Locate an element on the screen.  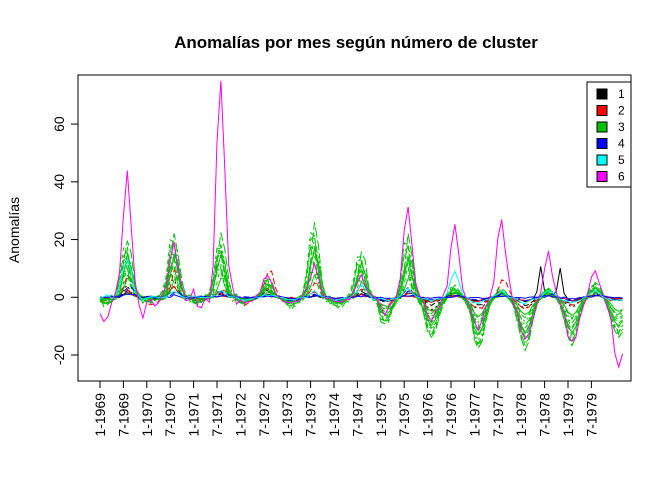
y-tick-label: 40 is located at coordinates (59, 182).